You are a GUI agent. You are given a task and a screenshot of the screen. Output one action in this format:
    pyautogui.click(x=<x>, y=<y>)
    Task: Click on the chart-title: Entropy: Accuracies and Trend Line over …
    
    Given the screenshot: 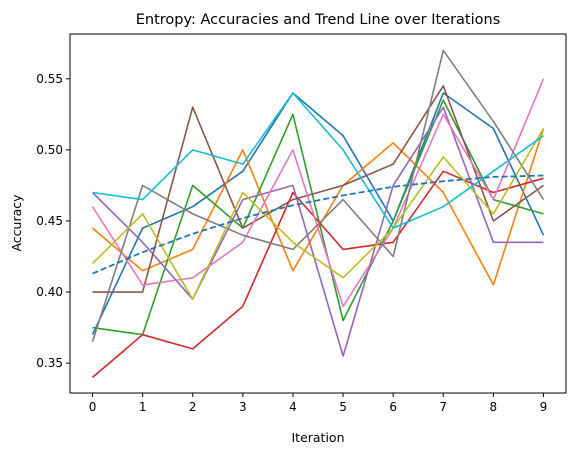 What is the action you would take?
    pyautogui.click(x=318, y=20)
    